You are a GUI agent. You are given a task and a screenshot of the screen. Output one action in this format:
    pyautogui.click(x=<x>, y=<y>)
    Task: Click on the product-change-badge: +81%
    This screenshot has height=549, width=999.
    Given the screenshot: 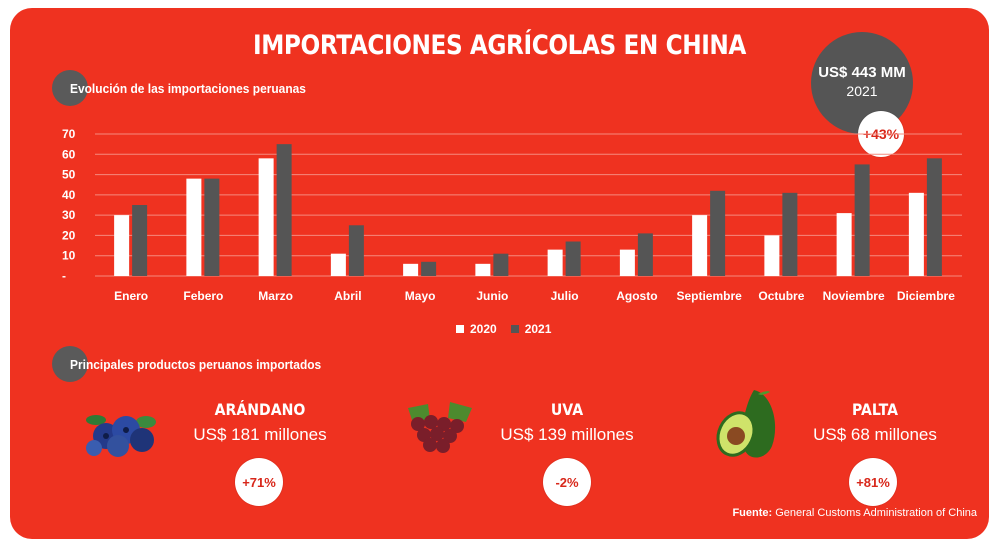 What is the action you would take?
    pyautogui.click(x=873, y=482)
    